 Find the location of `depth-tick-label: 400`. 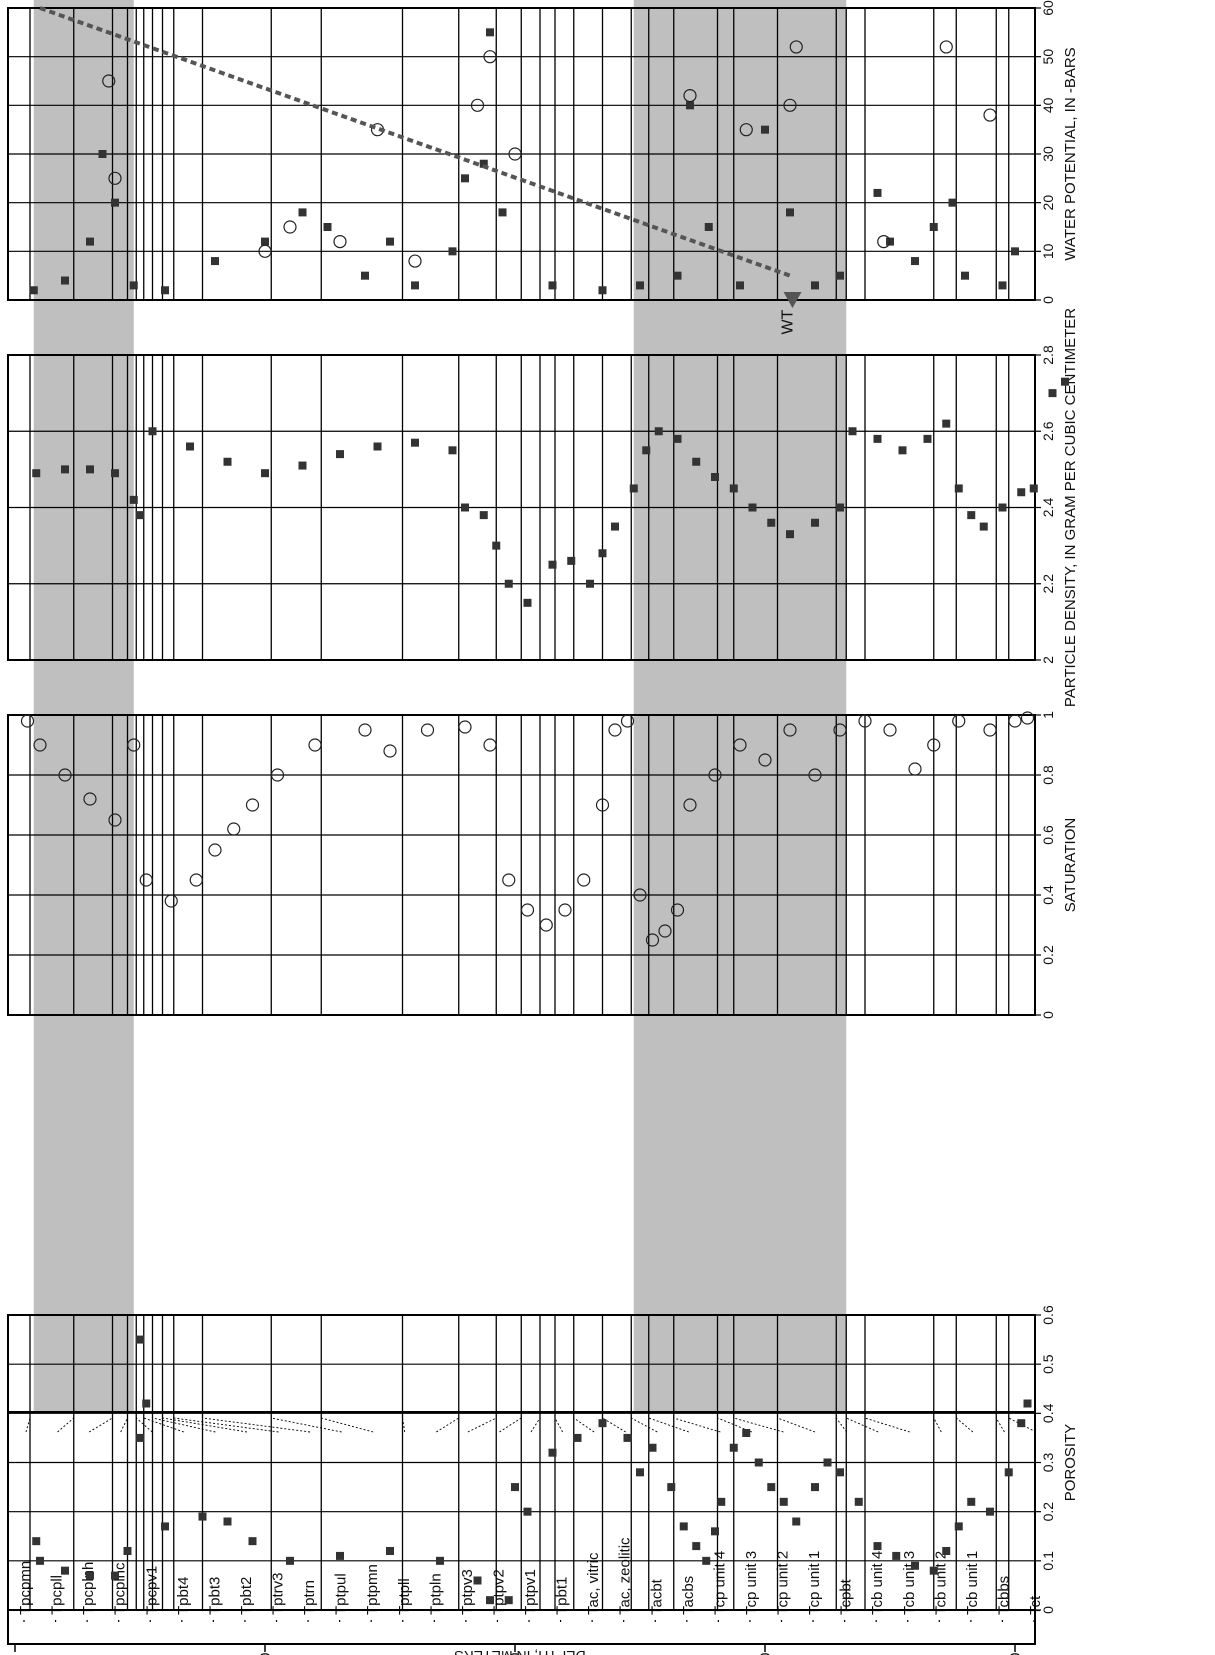

depth-tick-label: 400 is located at coordinates (515, 1653).